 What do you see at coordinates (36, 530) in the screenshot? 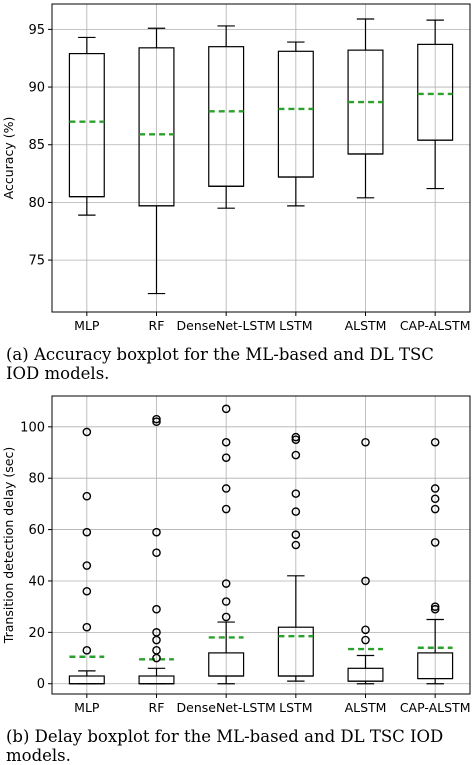
I see `y-tick-label: 60` at bounding box center [36, 530].